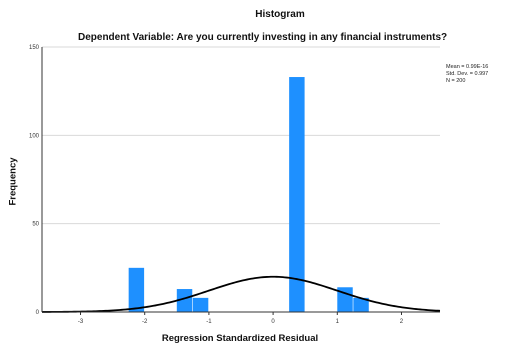  I want to click on y-tick-label: 0, so click(38, 313).